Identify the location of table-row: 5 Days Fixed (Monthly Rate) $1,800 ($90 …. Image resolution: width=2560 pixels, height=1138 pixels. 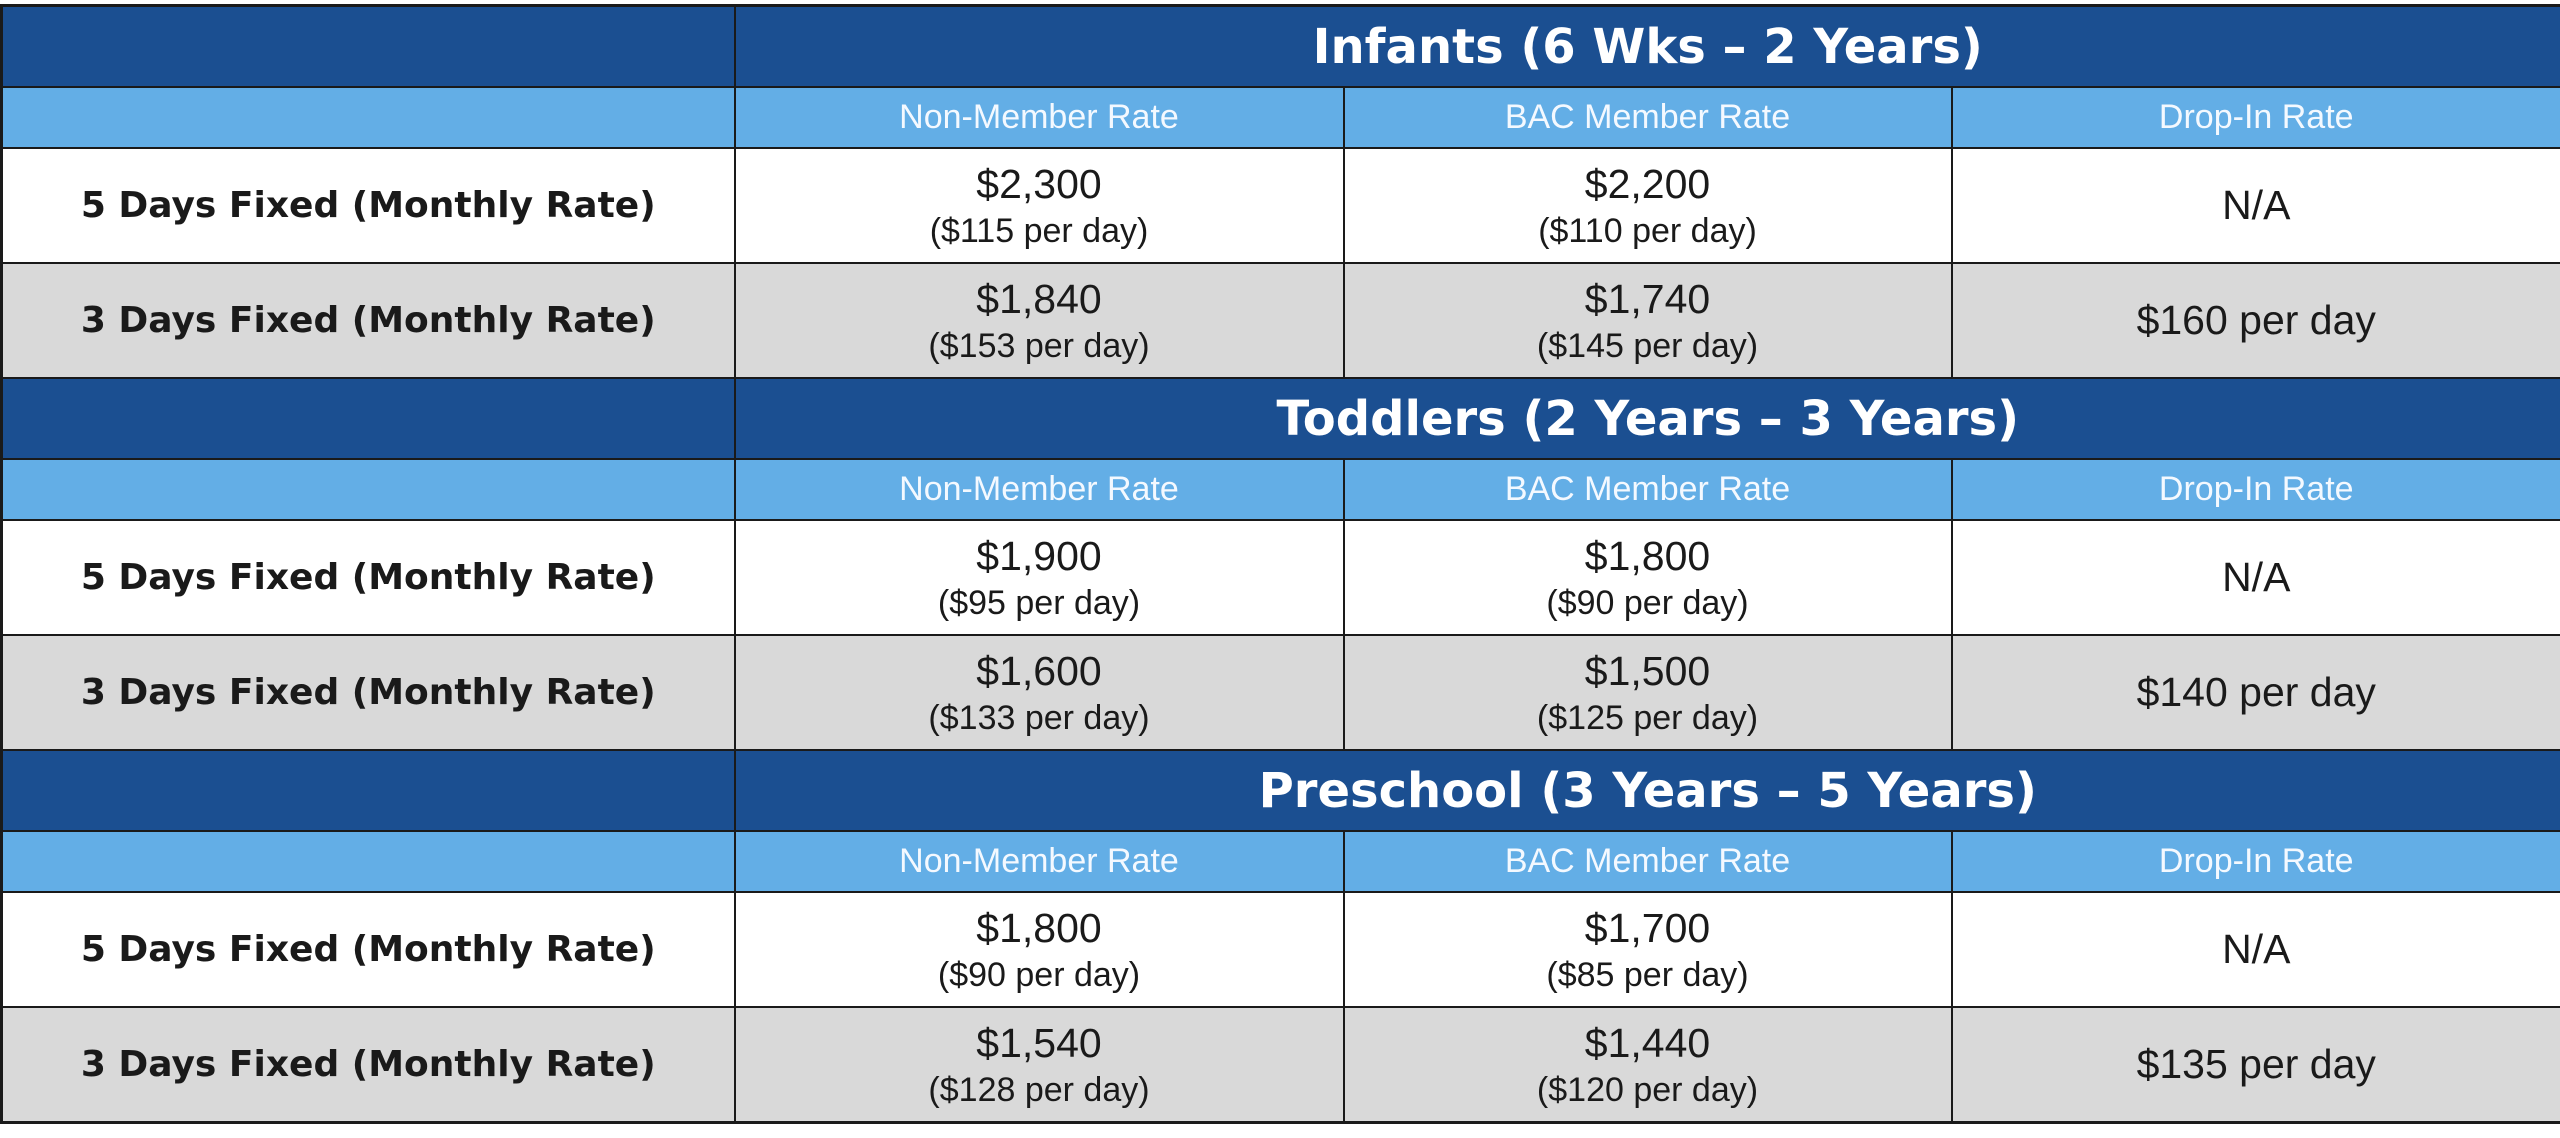
(1280, 949).